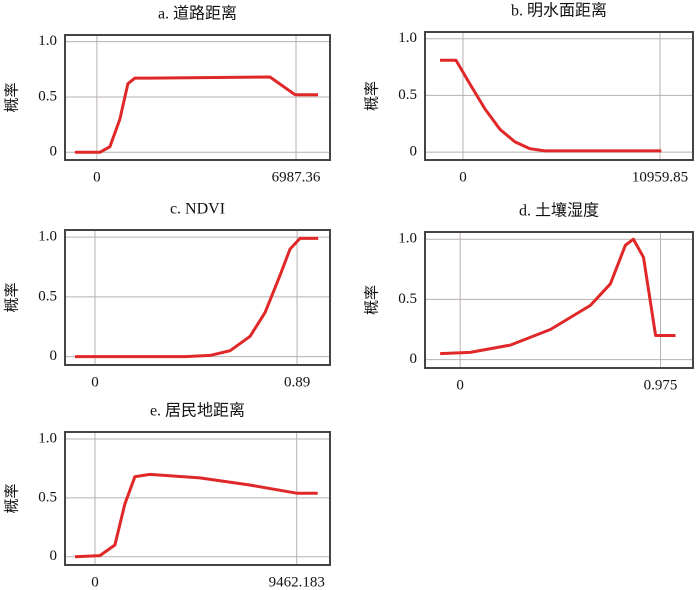  Describe the element at coordinates (197, 209) in the screenshot. I see `chart-title: c. NDVI` at that location.